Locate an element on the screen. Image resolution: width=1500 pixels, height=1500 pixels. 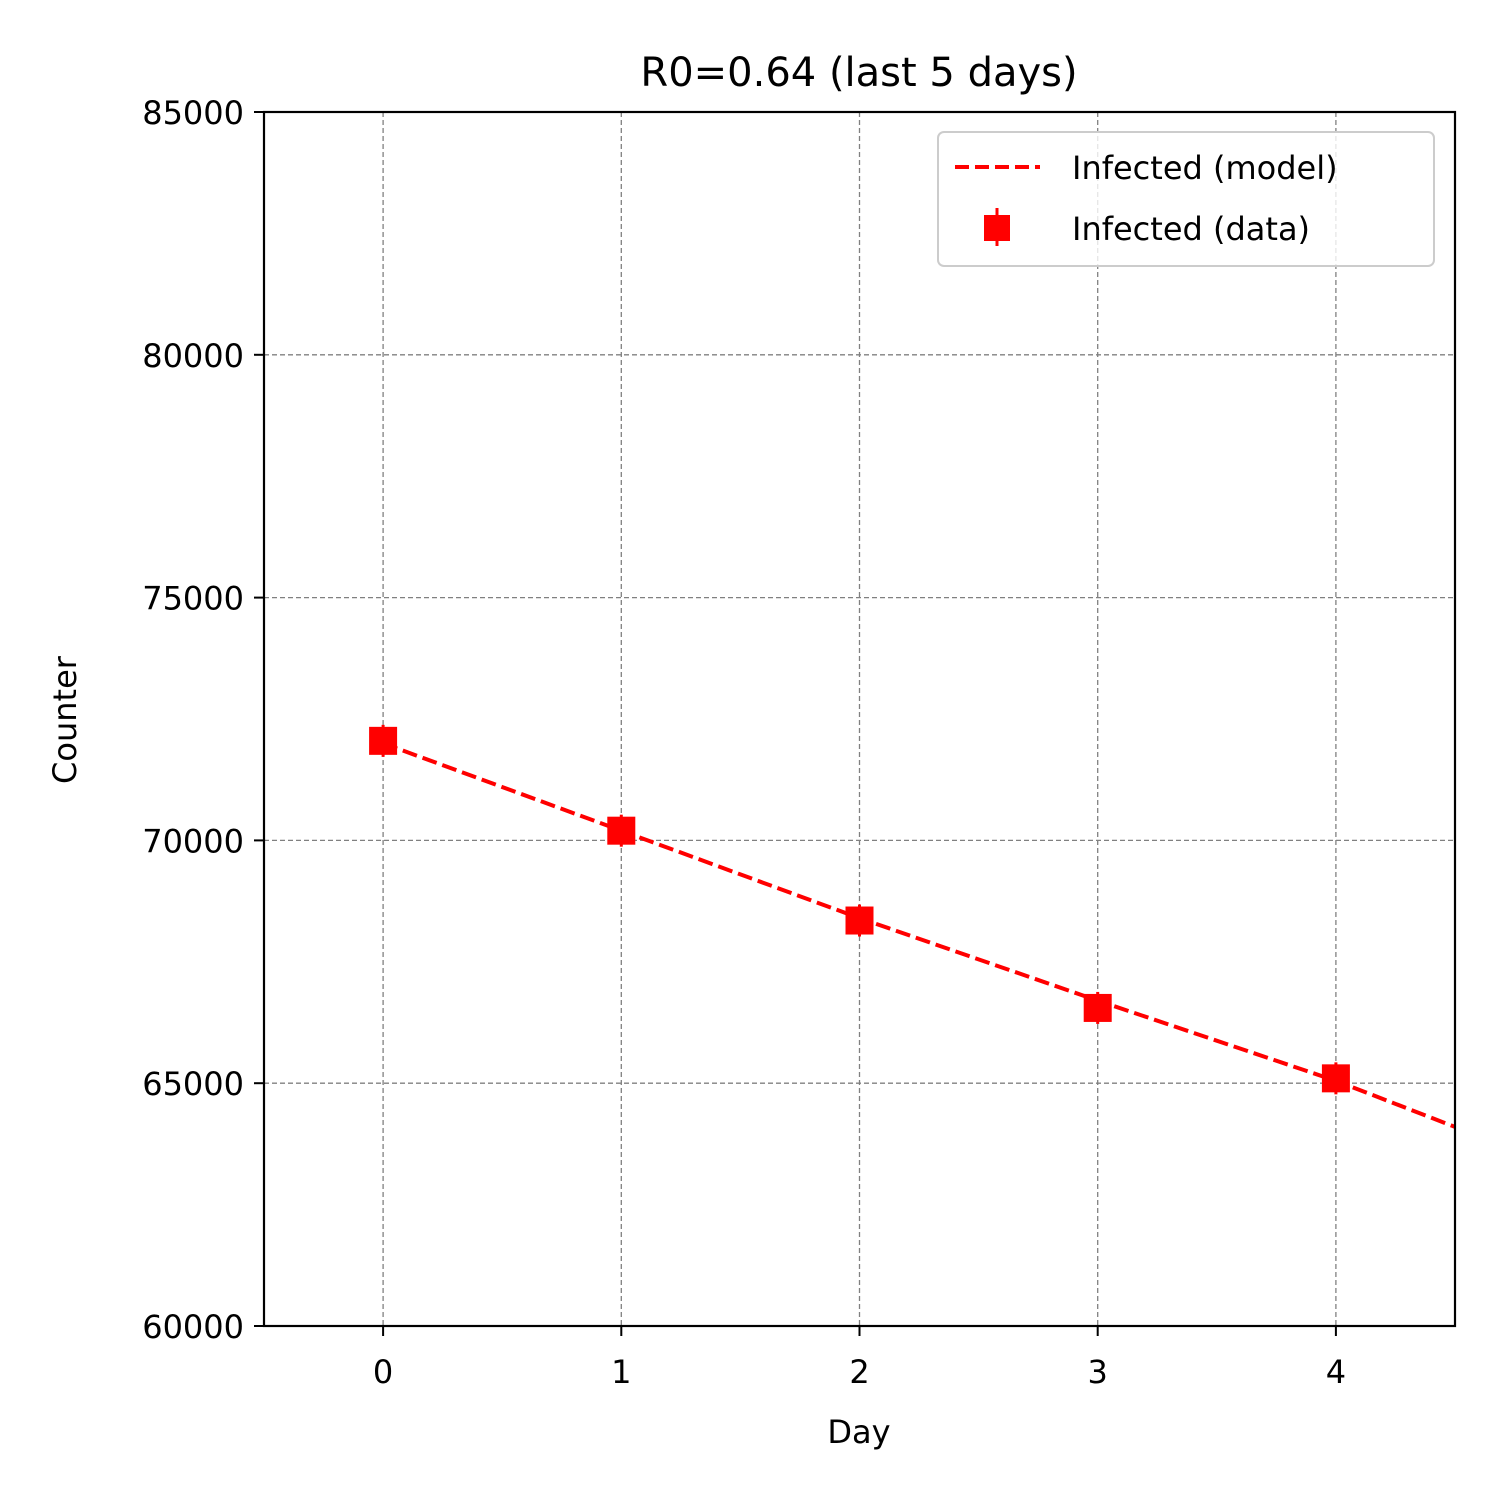
y-tick-label: 80000 is located at coordinates (193, 356).